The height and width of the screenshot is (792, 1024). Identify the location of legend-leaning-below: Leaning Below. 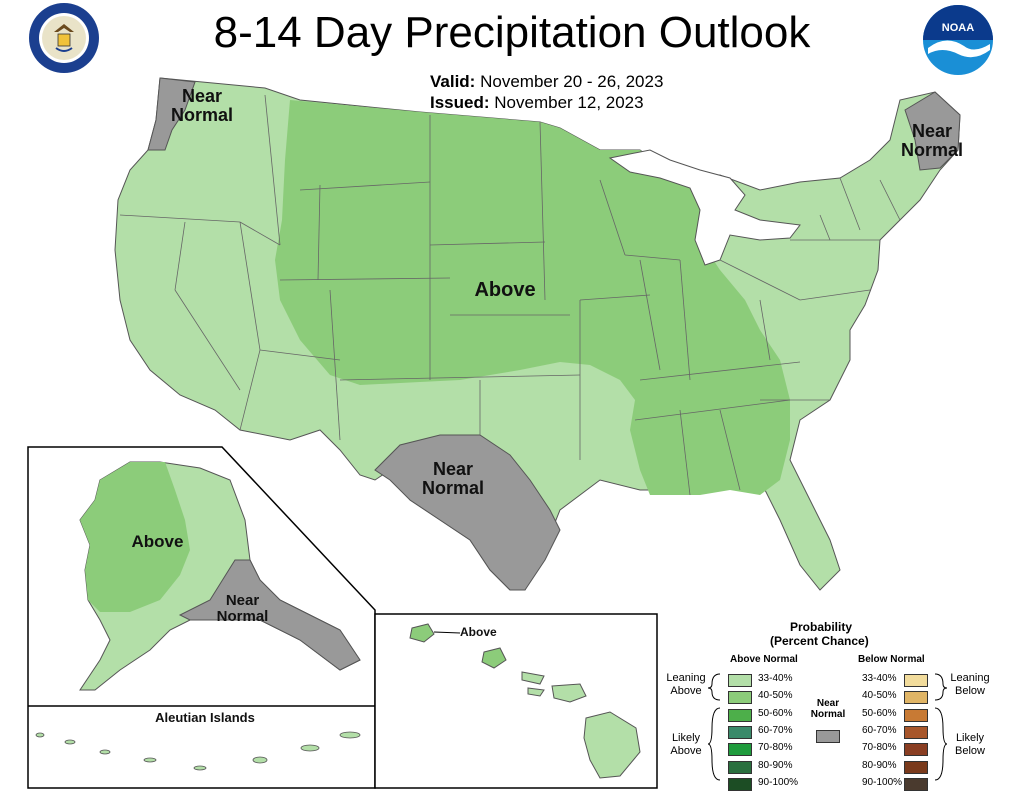
(970, 685).